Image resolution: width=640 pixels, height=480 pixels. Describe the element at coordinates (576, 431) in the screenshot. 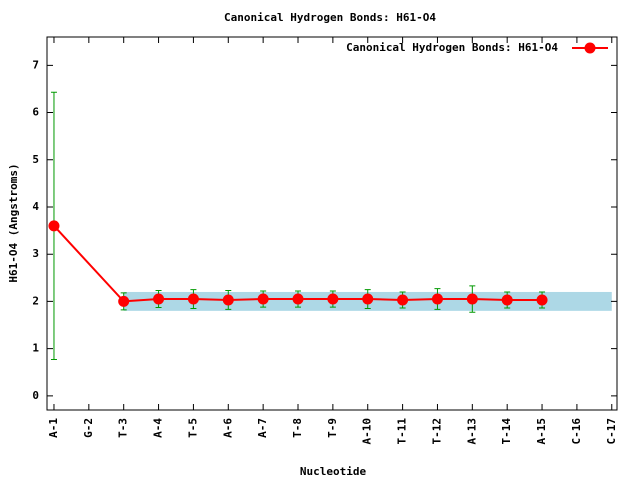

I see `x-tick-label: C-16` at that location.